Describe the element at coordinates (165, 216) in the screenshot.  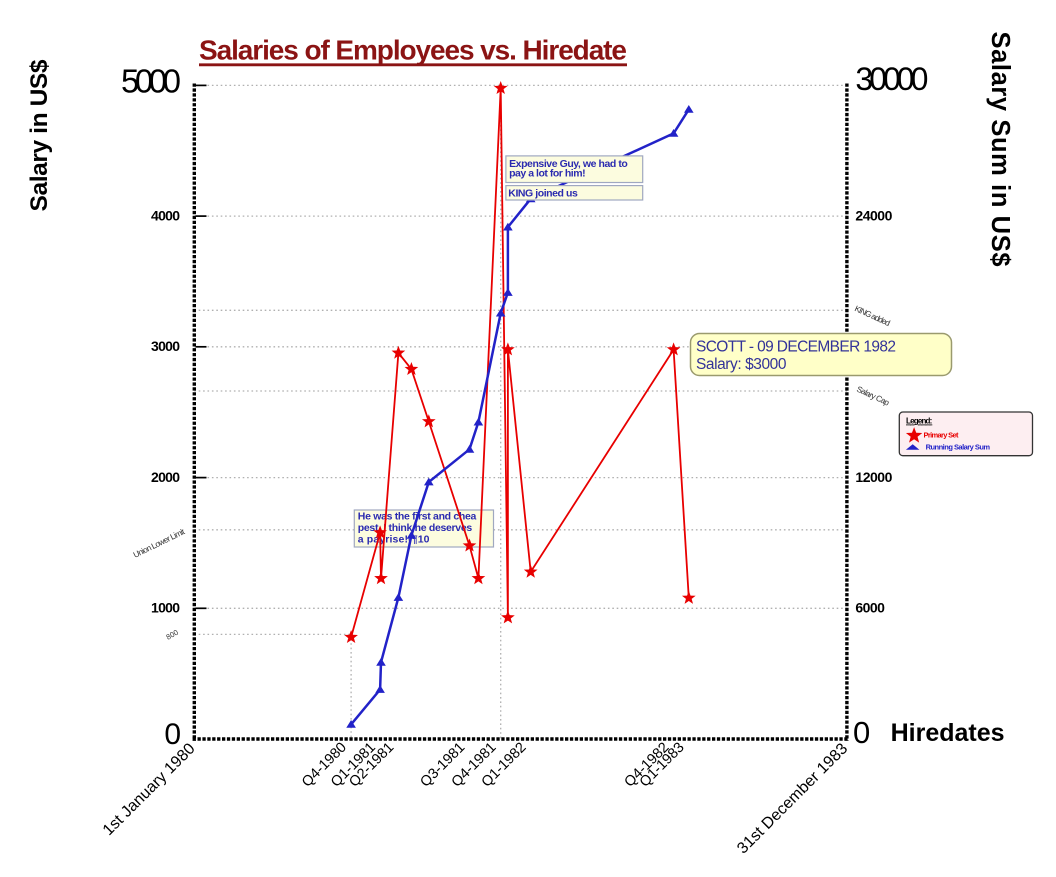
I see `svg-text: 4000` at that location.